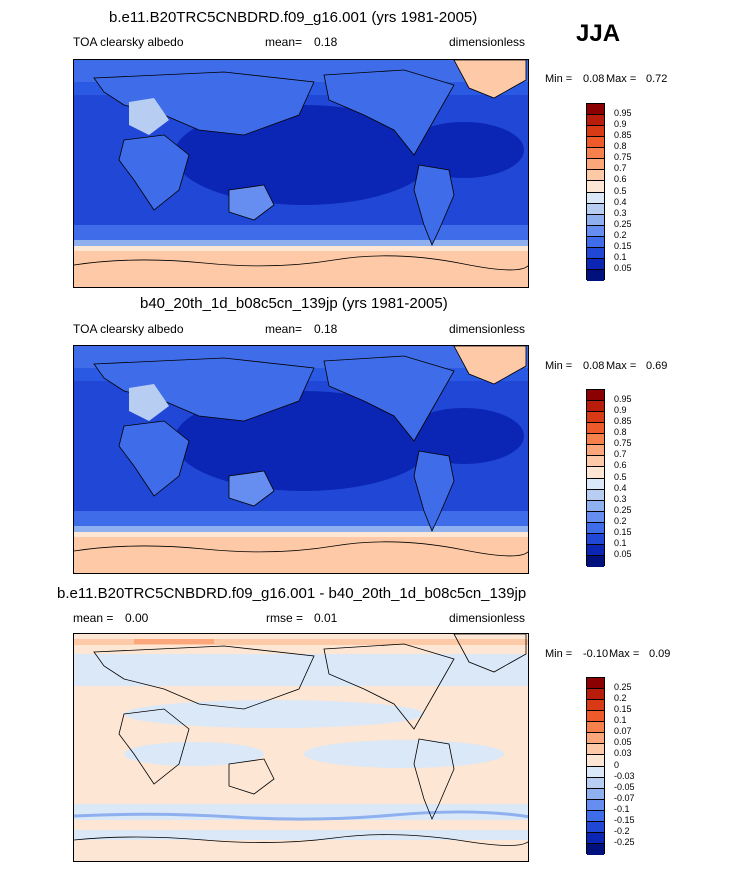 This screenshot has height=872, width=733. Describe the element at coordinates (326, 329) in the screenshot. I see `panel2-mean-value: 0.18` at that location.